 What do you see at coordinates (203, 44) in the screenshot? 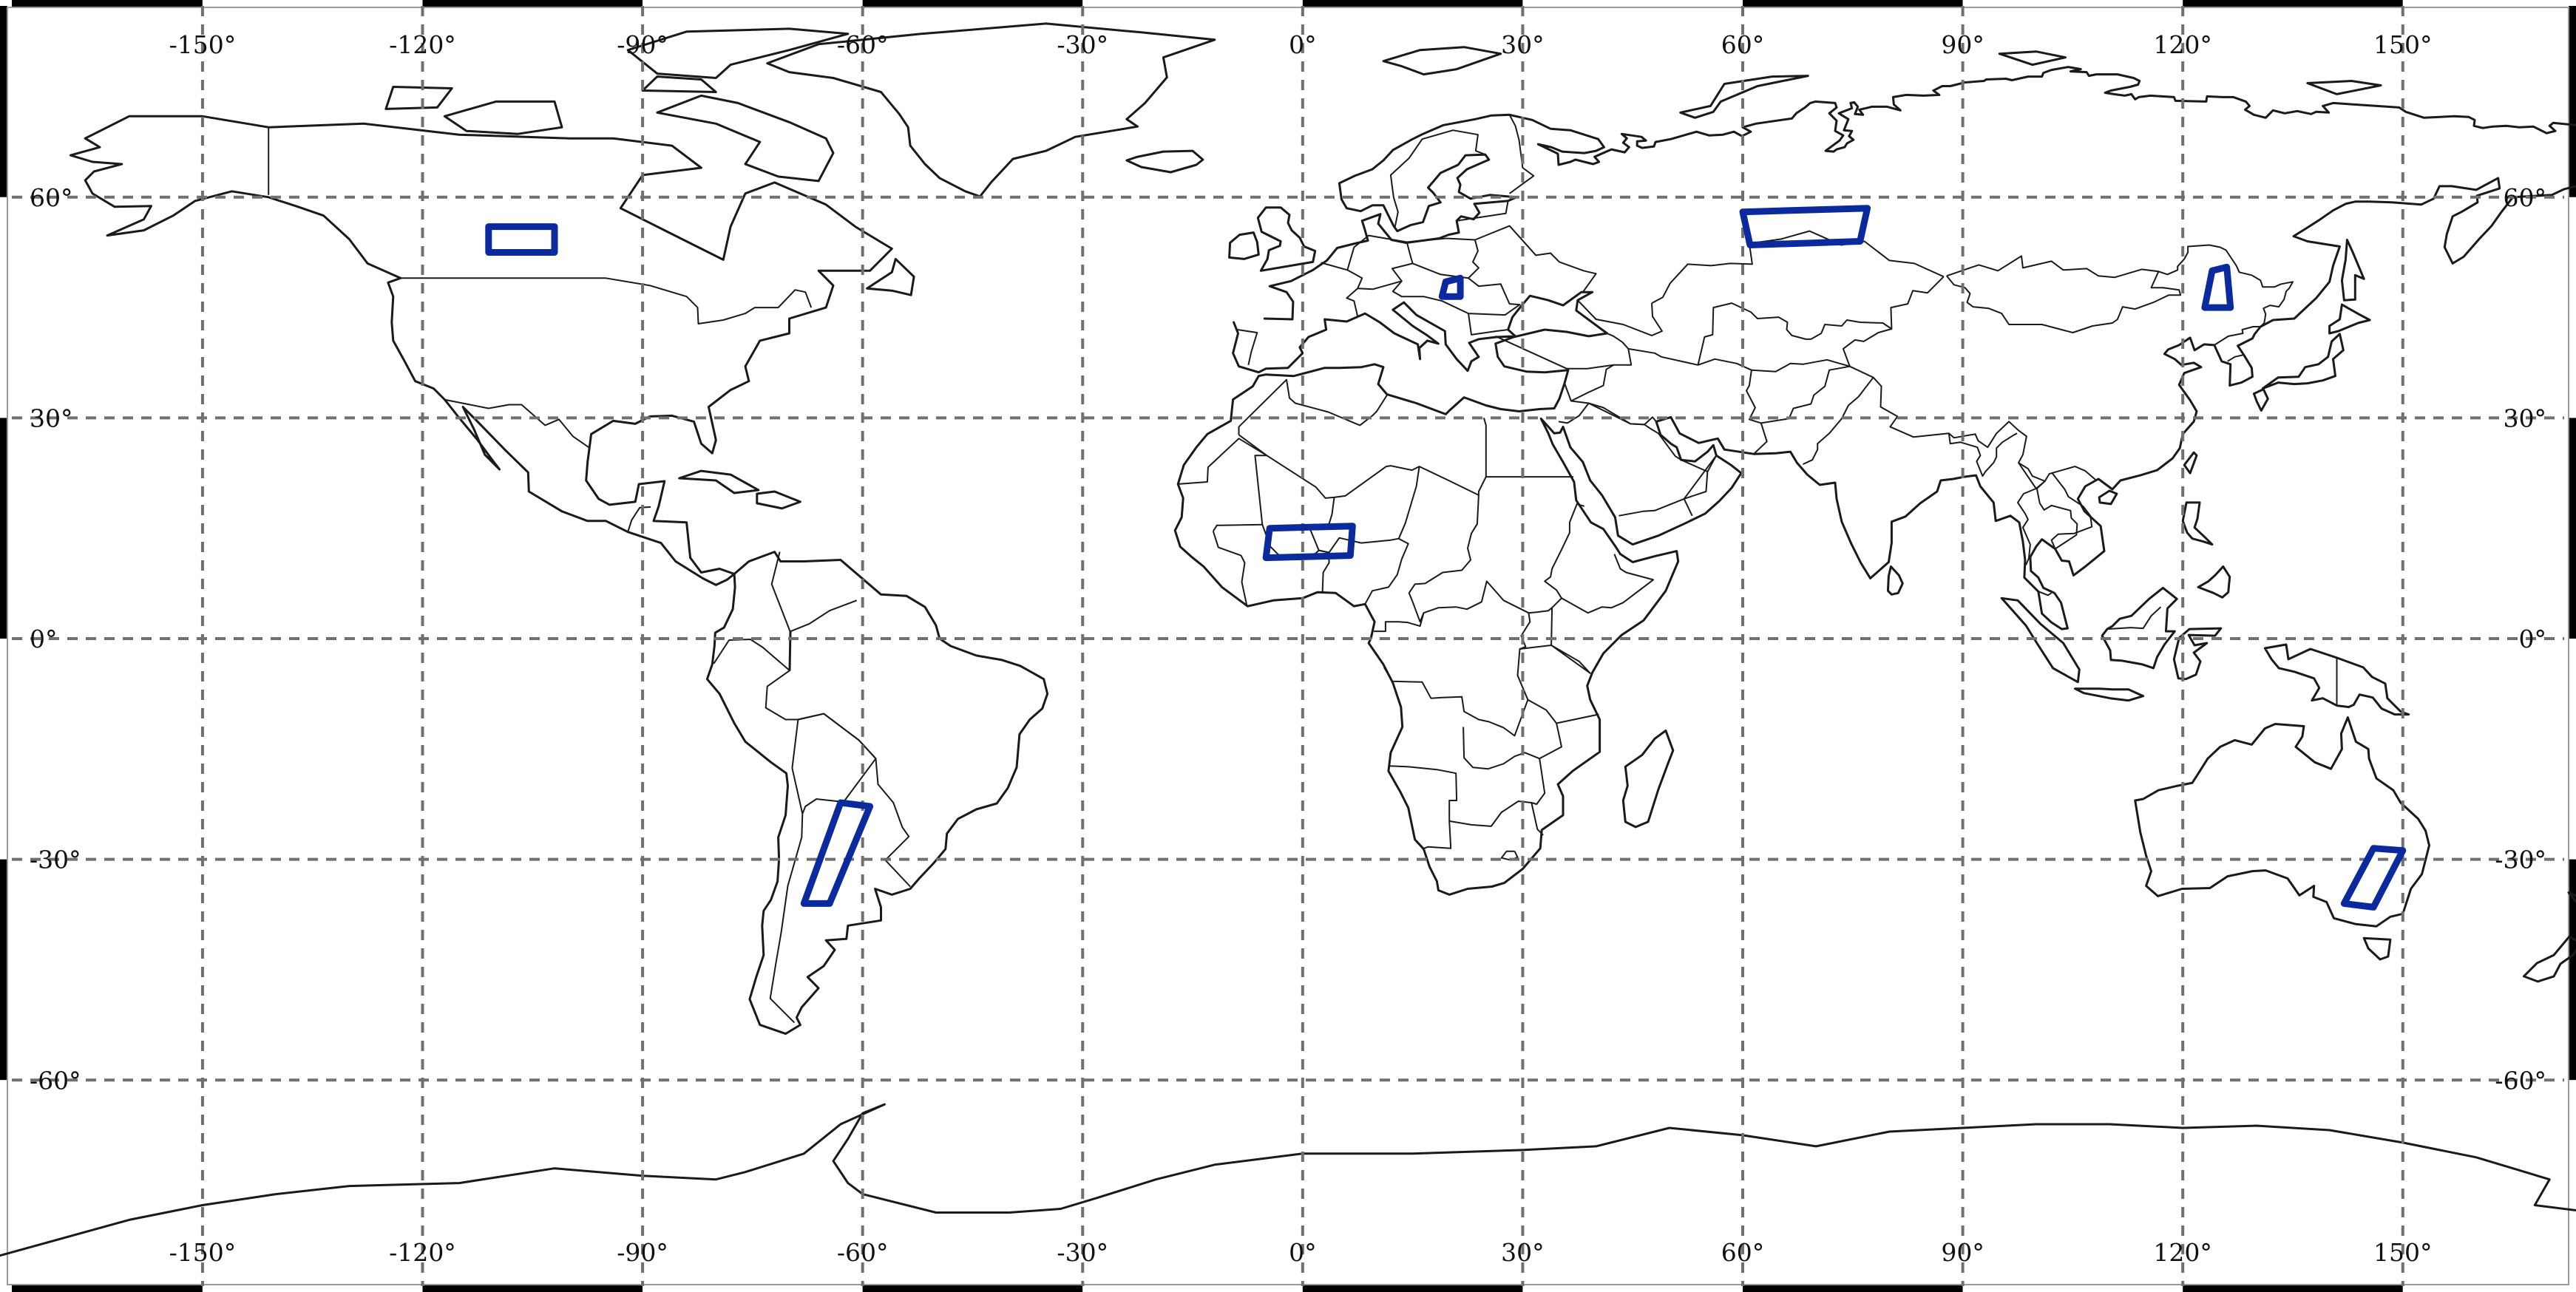
I see `lon-label-top: -150°` at bounding box center [203, 44].